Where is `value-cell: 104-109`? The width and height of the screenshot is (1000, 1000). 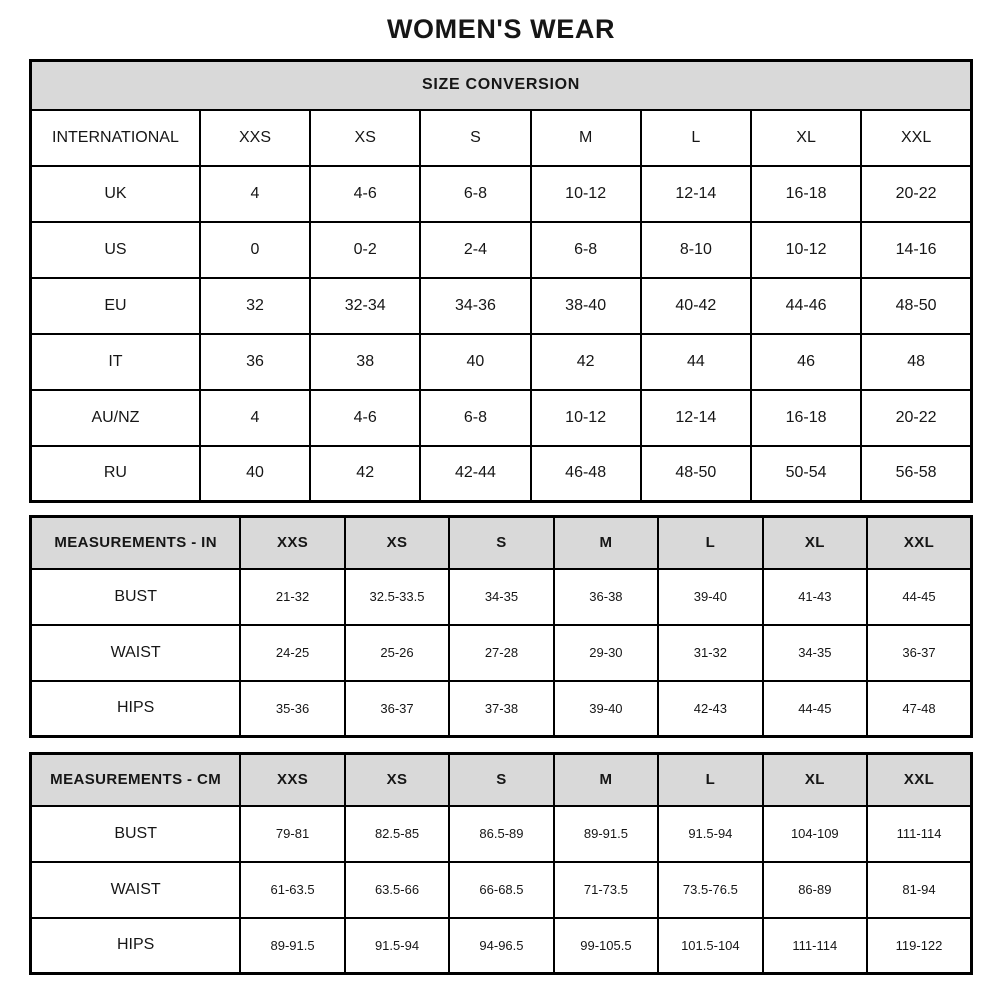 value-cell: 104-109 is located at coordinates (815, 833).